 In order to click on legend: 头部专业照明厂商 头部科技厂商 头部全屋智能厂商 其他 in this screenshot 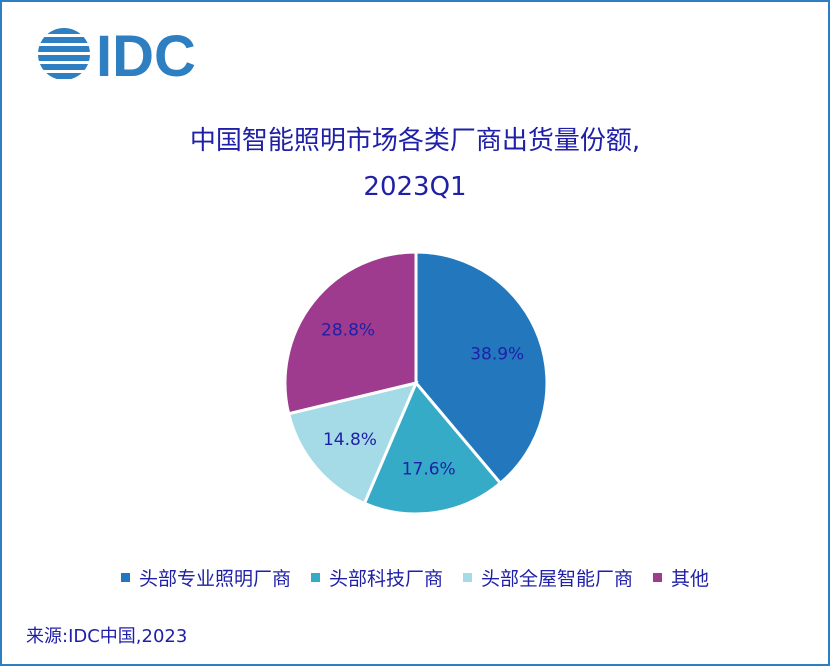, I will do `click(415, 577)`.